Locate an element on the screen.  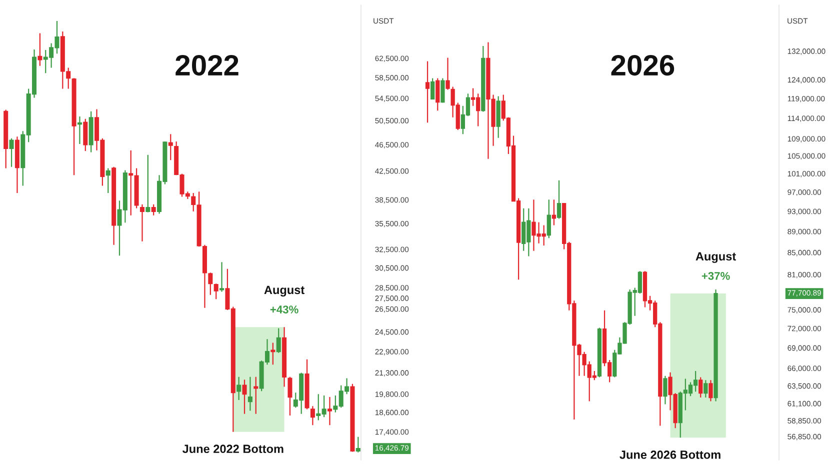
annotation: +37% is located at coordinates (716, 276).